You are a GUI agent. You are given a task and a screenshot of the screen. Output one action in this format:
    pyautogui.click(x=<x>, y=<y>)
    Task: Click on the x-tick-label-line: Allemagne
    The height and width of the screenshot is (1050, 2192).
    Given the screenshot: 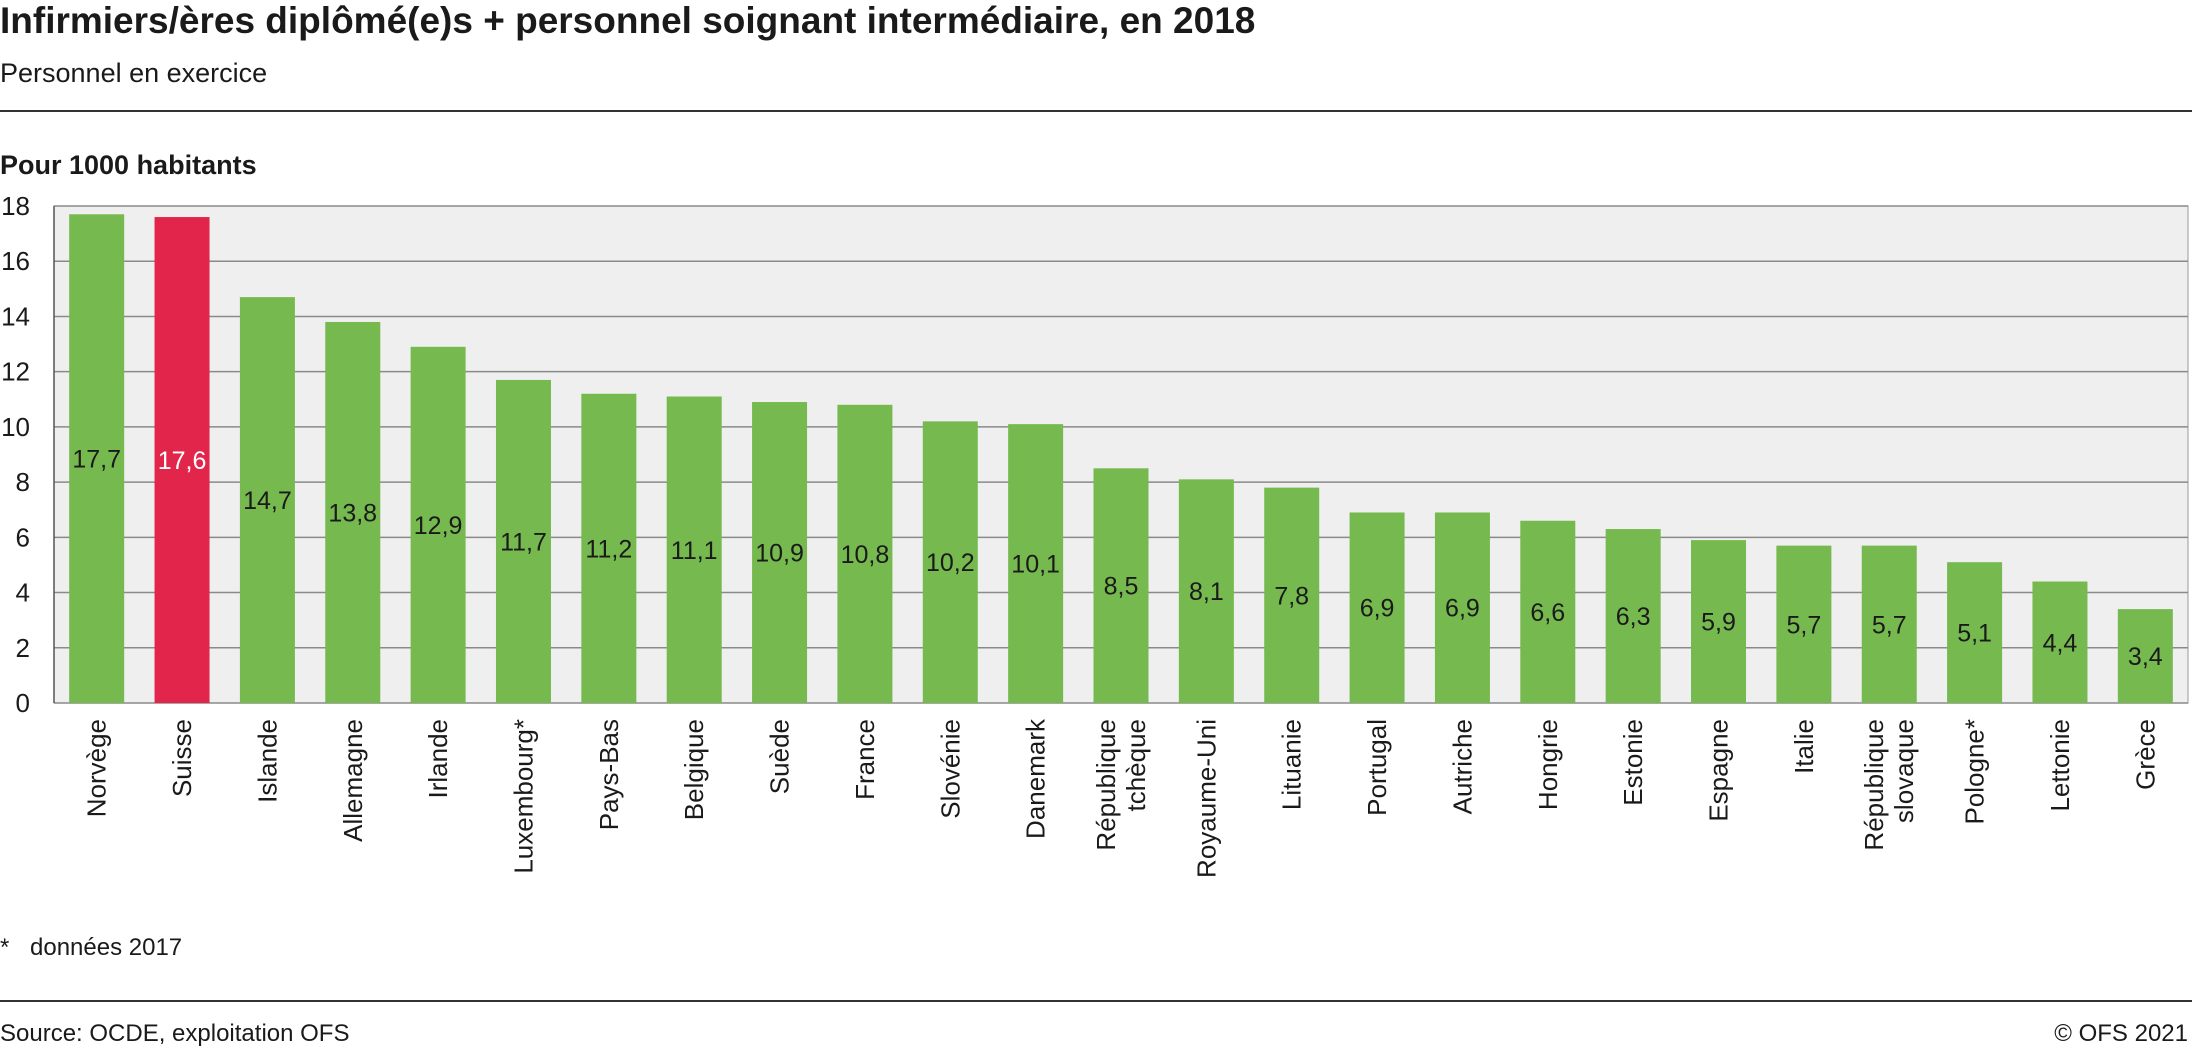 What is the action you would take?
    pyautogui.click(x=353, y=780)
    